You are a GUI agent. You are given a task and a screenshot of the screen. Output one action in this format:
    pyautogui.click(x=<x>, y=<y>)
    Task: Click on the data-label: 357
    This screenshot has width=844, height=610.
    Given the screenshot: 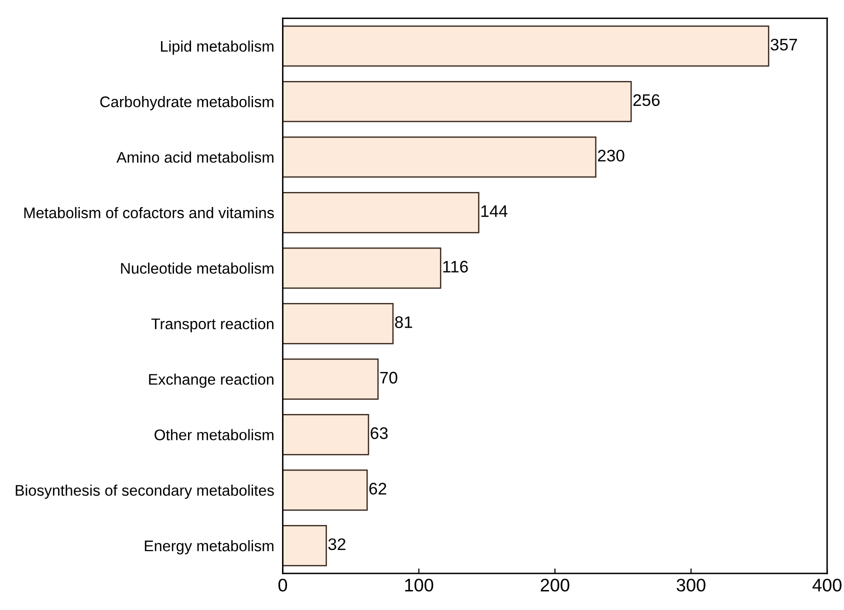 What is the action you would take?
    pyautogui.click(x=783, y=44)
    